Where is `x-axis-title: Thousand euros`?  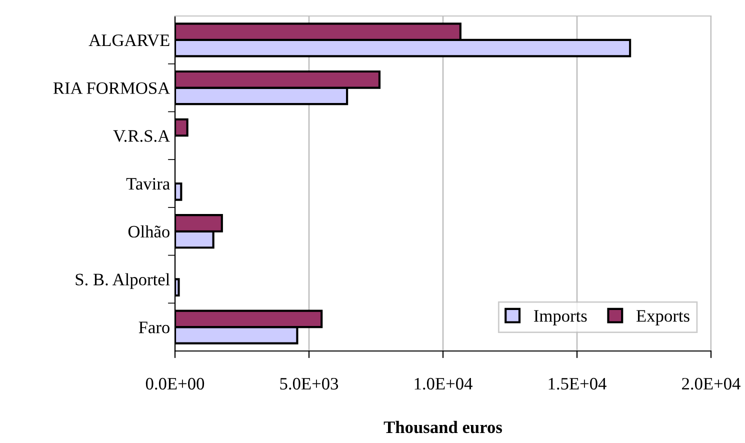 x-axis-title: Thousand euros is located at coordinates (443, 427).